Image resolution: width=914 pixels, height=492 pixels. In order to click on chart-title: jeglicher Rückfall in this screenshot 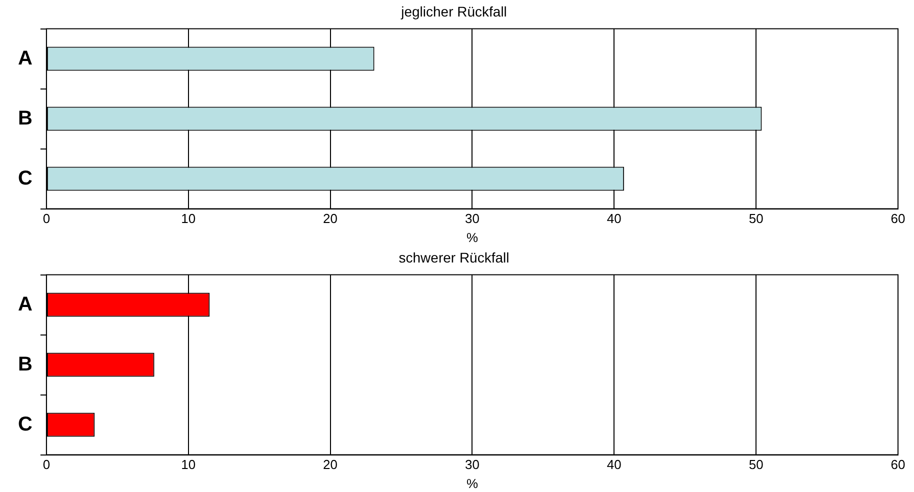, I will do `click(453, 11)`.